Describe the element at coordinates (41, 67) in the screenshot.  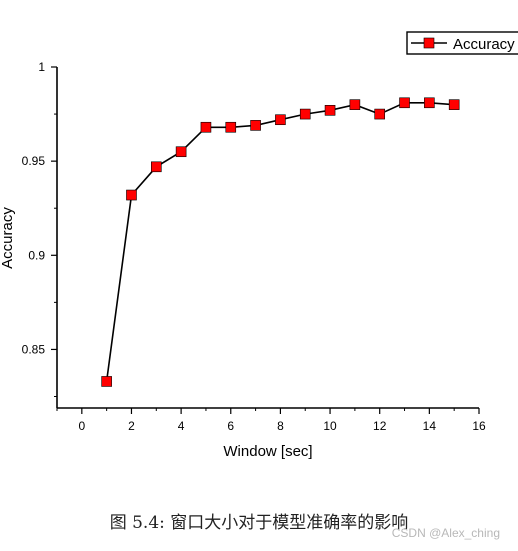
I see `y-tick-label: 1` at that location.